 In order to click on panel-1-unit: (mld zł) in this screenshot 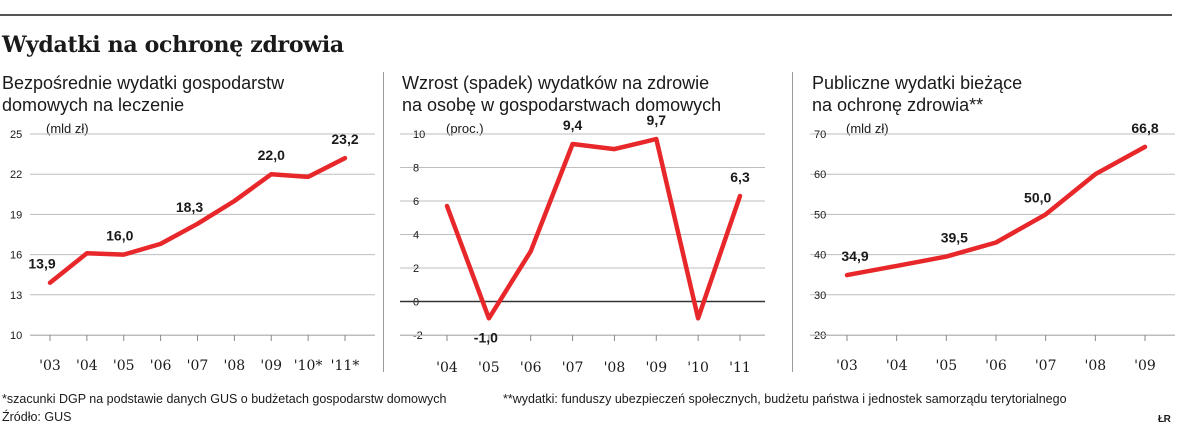, I will do `click(67, 128)`.